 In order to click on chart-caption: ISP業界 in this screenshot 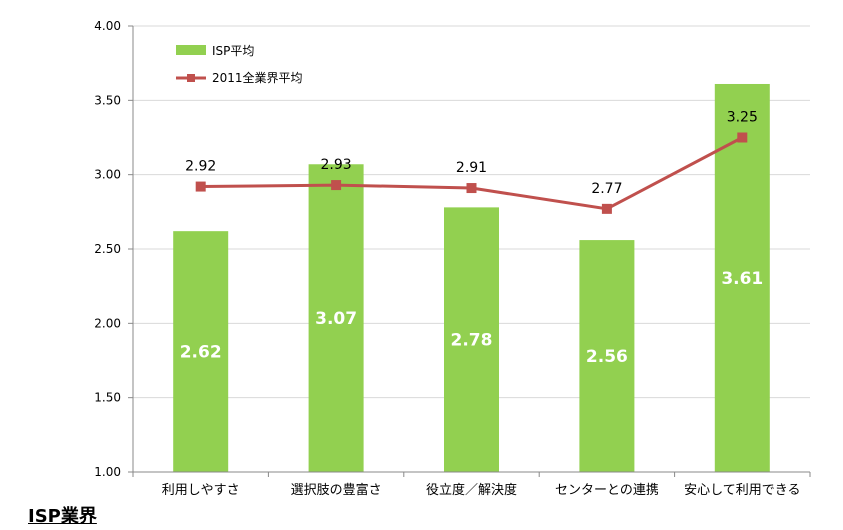, I will do `click(62, 516)`.